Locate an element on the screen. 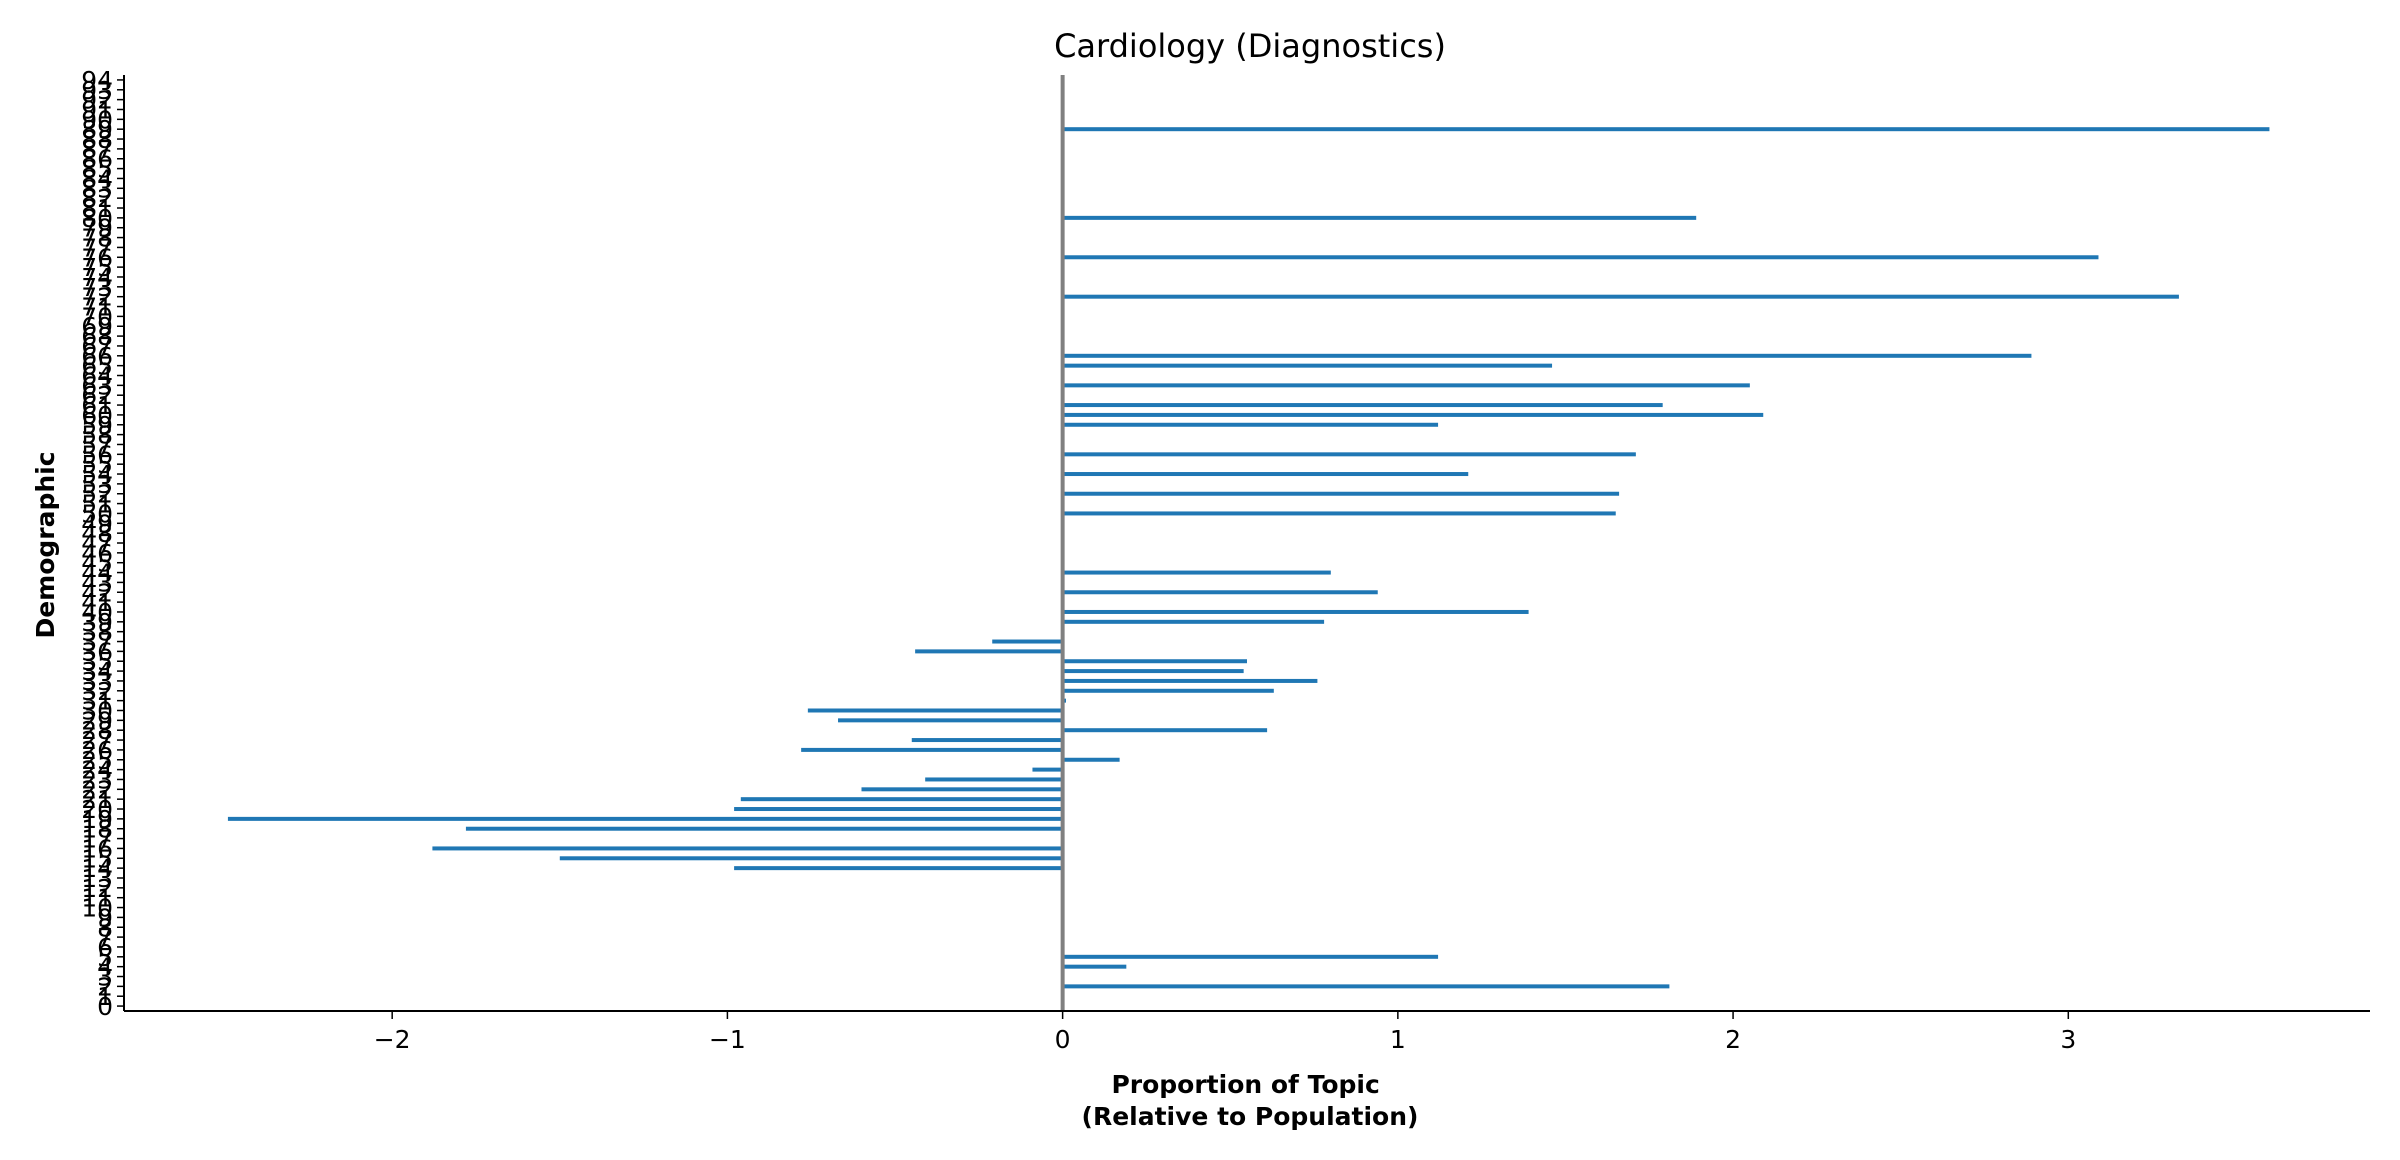 The width and height of the screenshot is (2400, 1160). y-tick-label: 45 is located at coordinates (97, 563).